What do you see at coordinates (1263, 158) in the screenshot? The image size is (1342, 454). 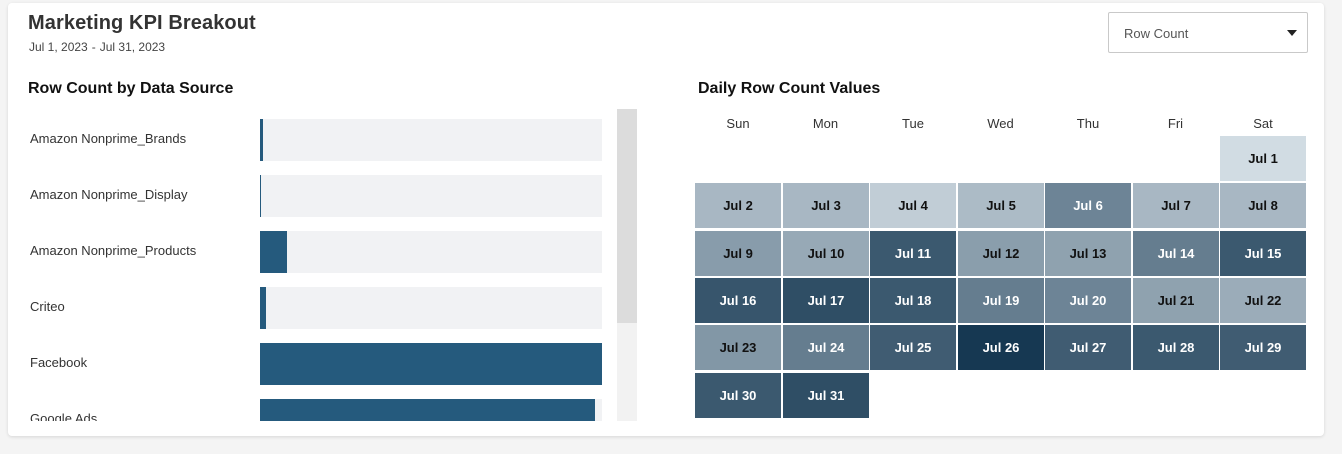 I see `calendar-day: Jul 1` at bounding box center [1263, 158].